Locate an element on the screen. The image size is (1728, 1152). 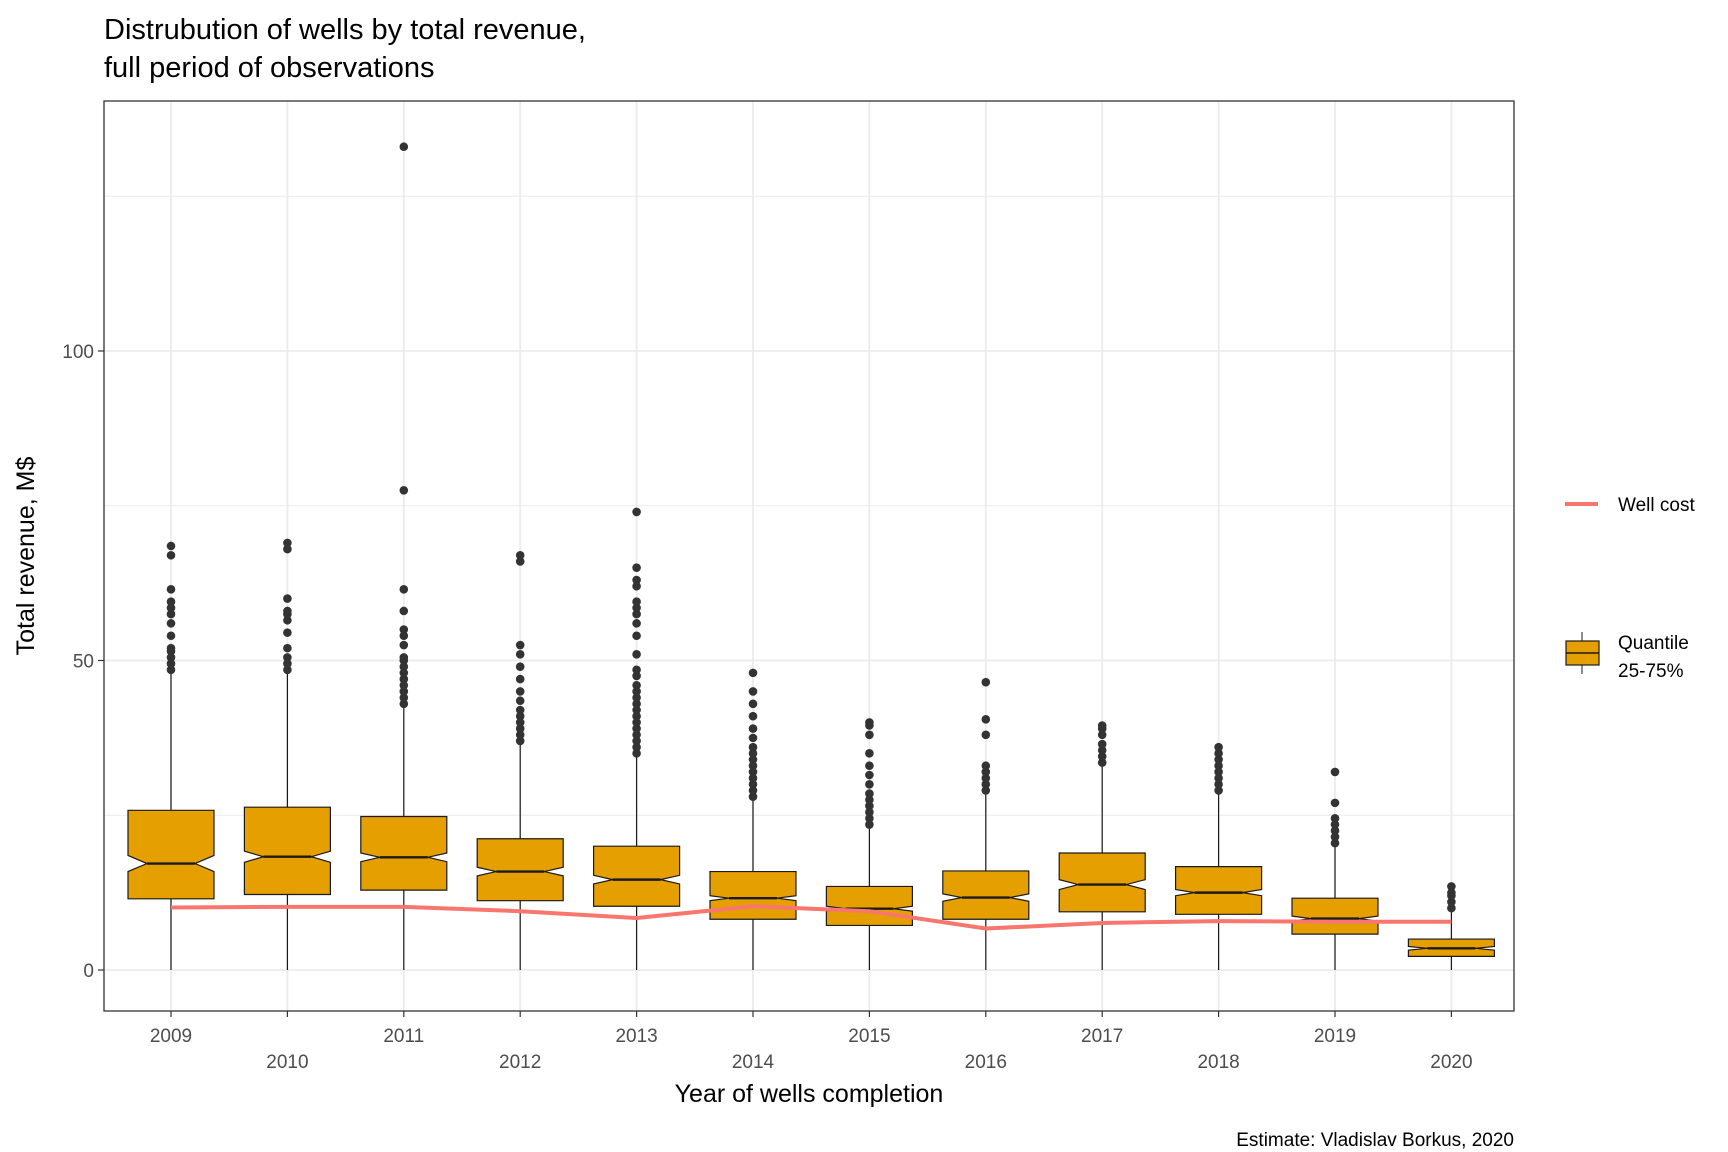
x-tick-label: 2013 is located at coordinates (636, 1036).